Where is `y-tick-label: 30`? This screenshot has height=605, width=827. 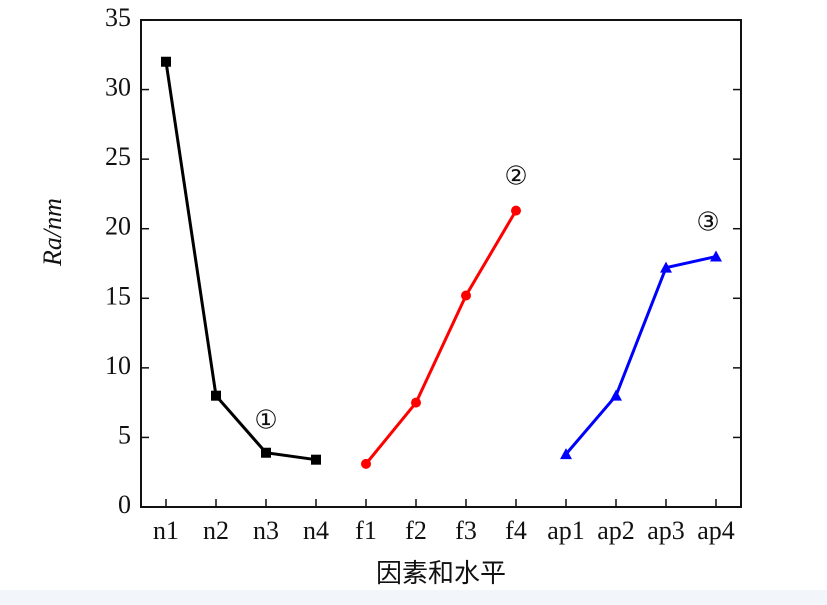 y-tick-label: 30 is located at coordinates (118, 87).